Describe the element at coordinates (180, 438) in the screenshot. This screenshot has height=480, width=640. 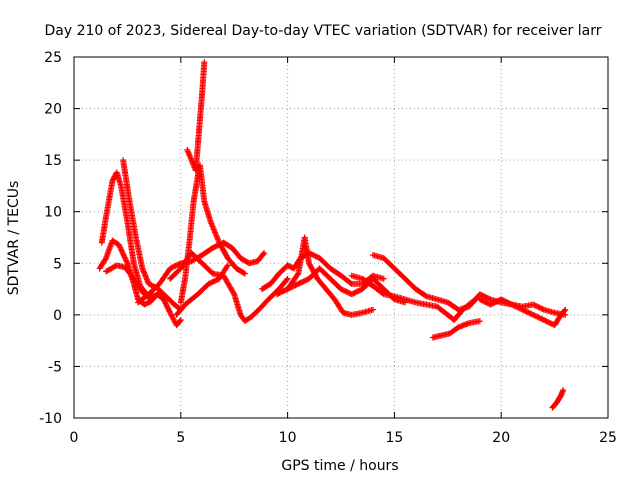
I see `x-tick-label: 5` at that location.